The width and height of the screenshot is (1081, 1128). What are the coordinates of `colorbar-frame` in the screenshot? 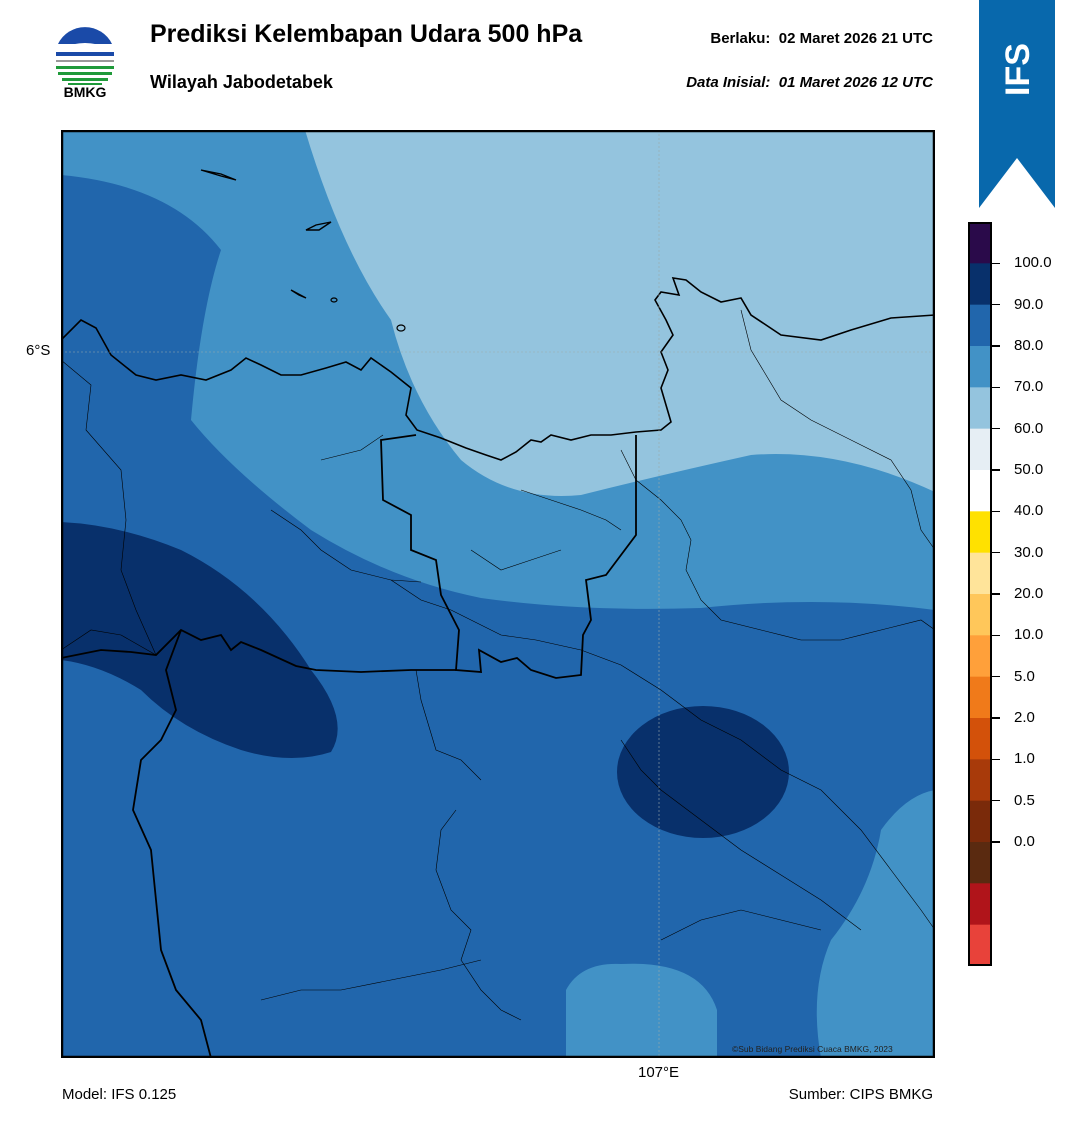 It's located at (980, 594).